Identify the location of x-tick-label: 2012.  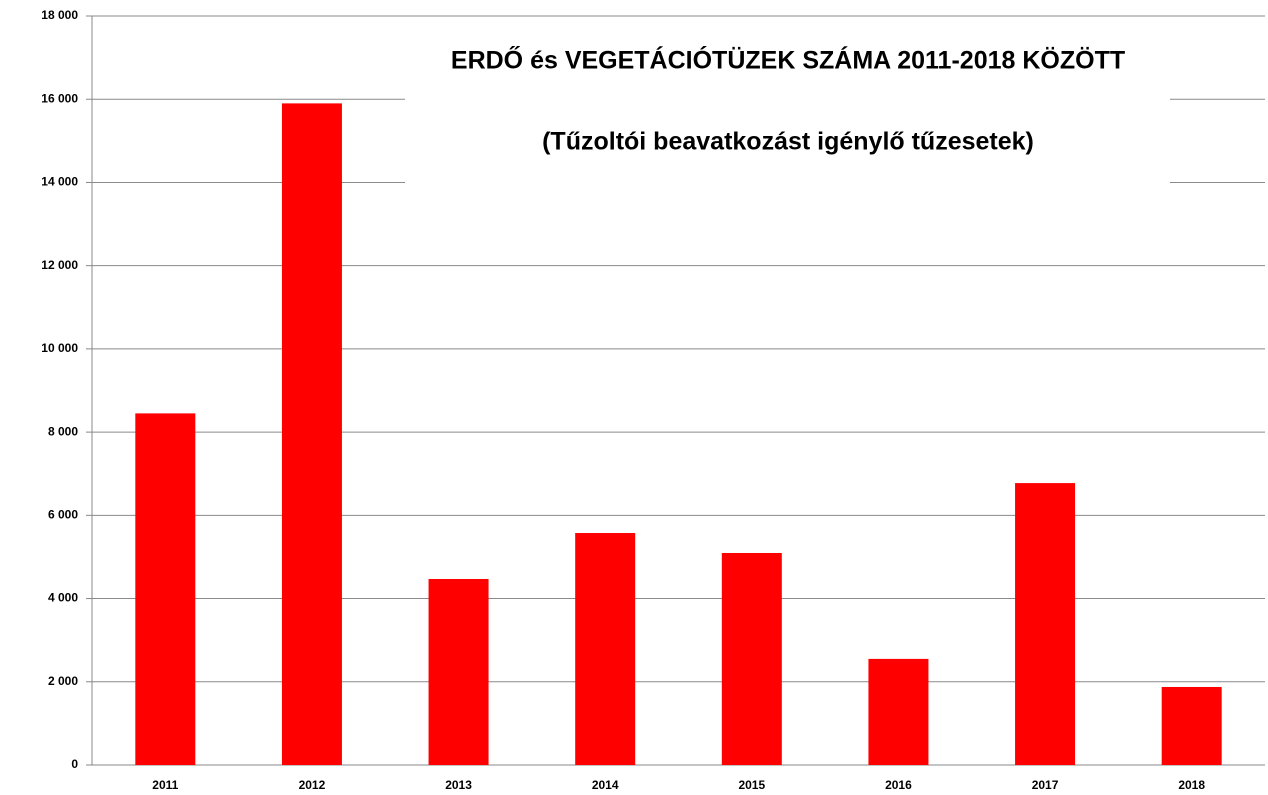
(312, 785).